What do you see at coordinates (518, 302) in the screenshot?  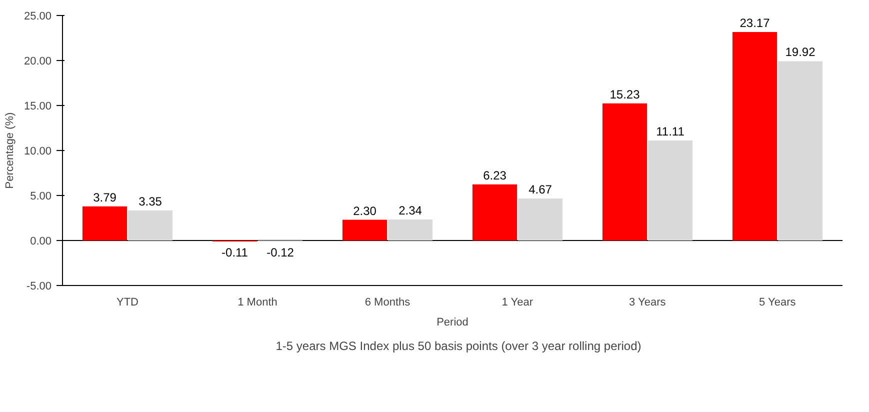 I see `x-tick-label: 1 Year` at bounding box center [518, 302].